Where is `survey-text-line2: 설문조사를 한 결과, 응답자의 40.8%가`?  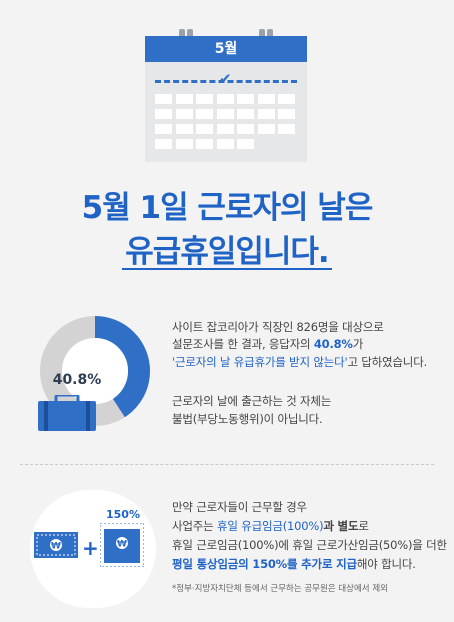
survey-text-line2: 설문조사를 한 결과, 응답자의 40.8%가 is located at coordinates (267, 344).